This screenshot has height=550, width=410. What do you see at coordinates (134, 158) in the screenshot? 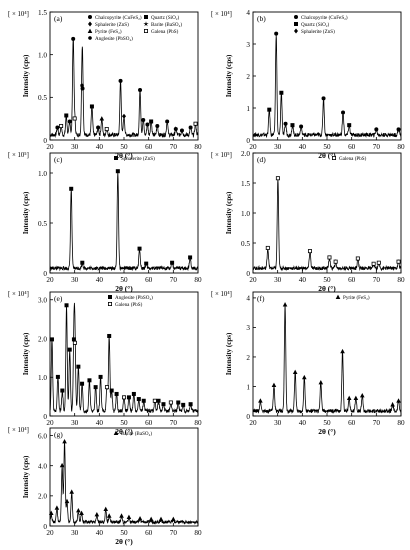
I see `legend: Sphalerite (ZnS)` at bounding box center [134, 158].